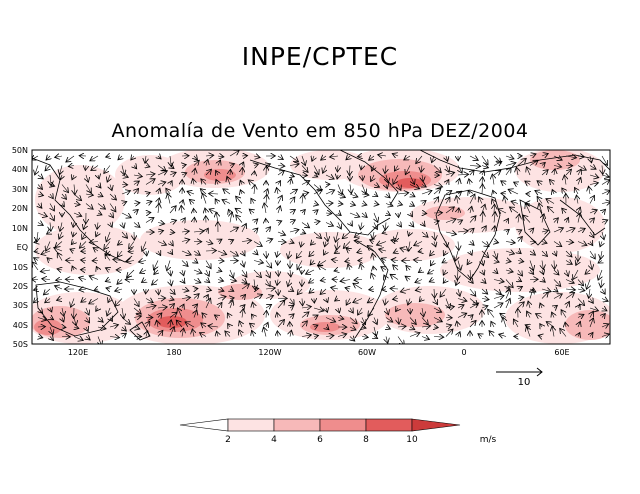  Describe the element at coordinates (319, 352) in the screenshot. I see `longitude-axis: 120E 180 120W 60W 0 60E` at that location.